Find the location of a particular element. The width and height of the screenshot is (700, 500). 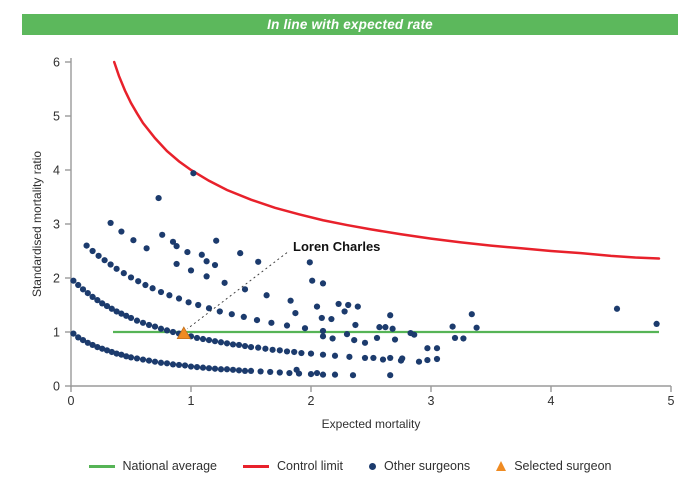

selected-surgeon-marker is located at coordinates (183, 333).